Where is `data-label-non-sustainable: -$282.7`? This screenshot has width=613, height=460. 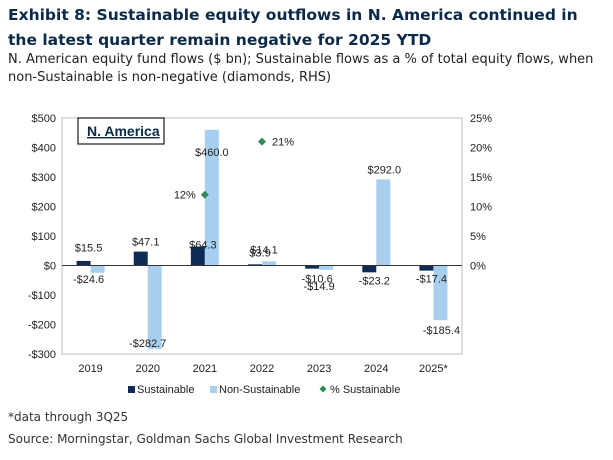 data-label-non-sustainable: -$282.7 is located at coordinates (147, 344).